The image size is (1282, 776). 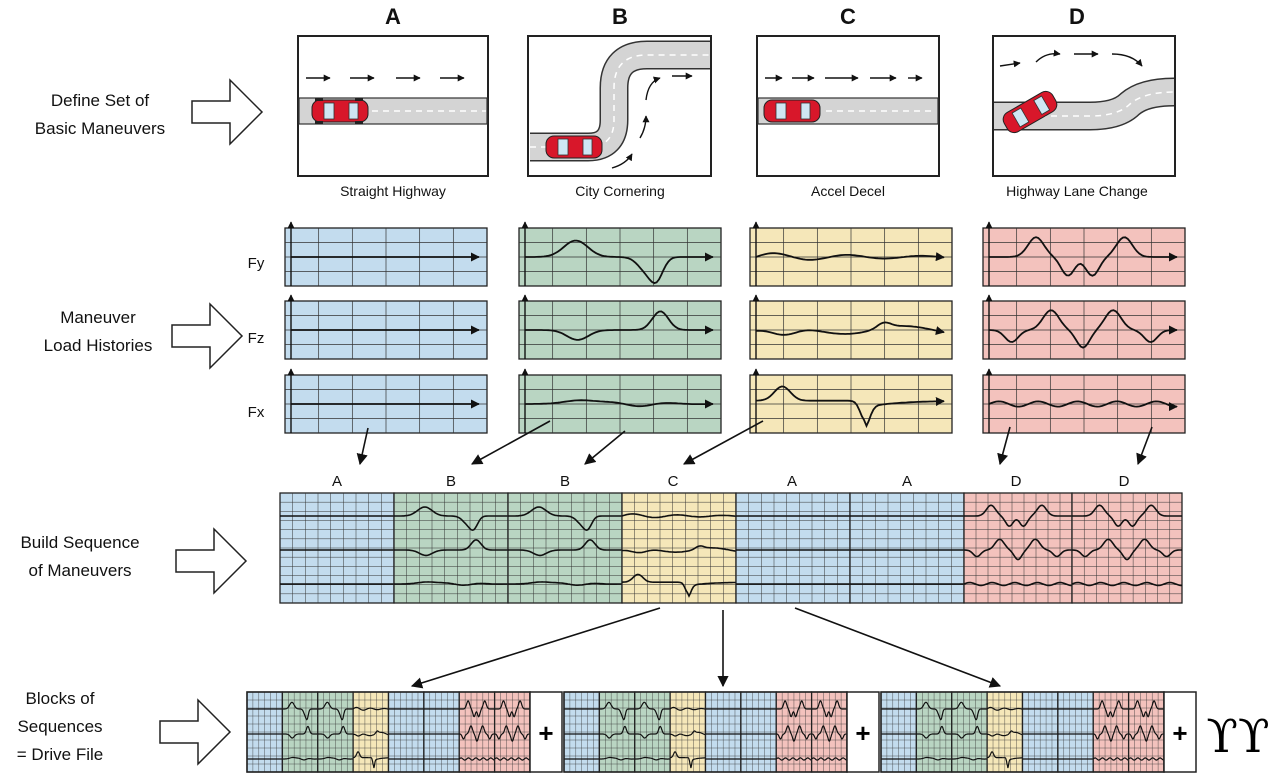 I want to click on connector-arrow-c, so click(x=723, y=442).